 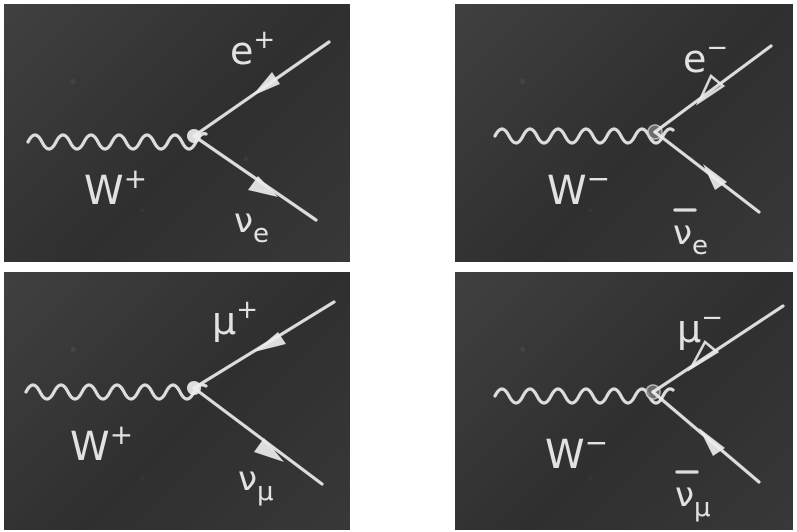 What do you see at coordinates (252, 49) in the screenshot?
I see `upper-particle-label: e+` at bounding box center [252, 49].